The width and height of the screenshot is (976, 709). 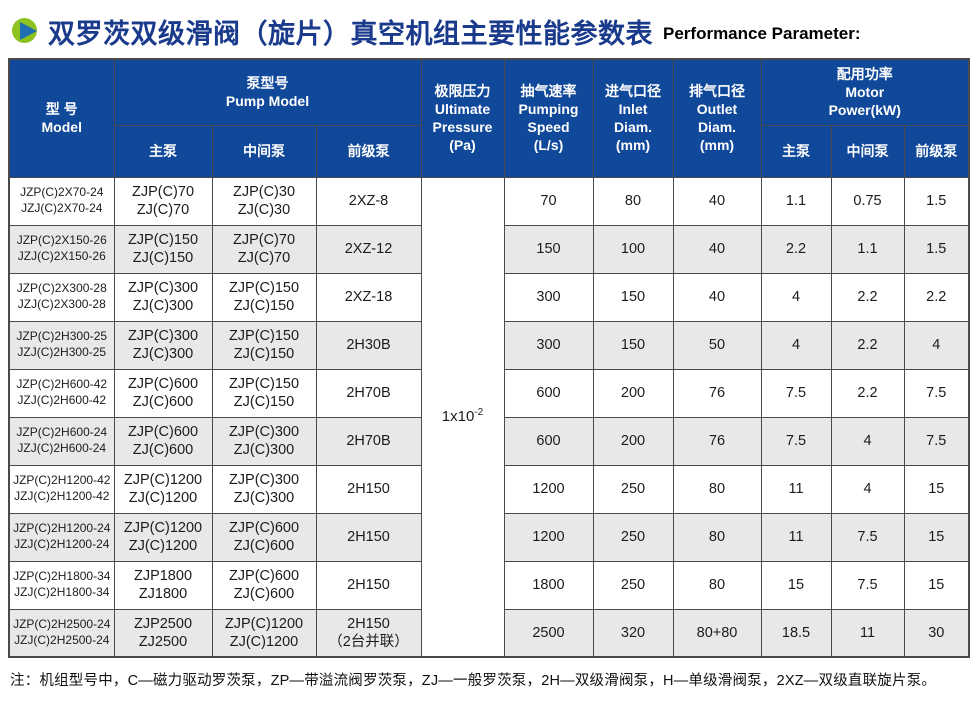 I want to click on middle-pump-cell: ZJP(C)70 ZJ(C)70, so click(x=264, y=249).